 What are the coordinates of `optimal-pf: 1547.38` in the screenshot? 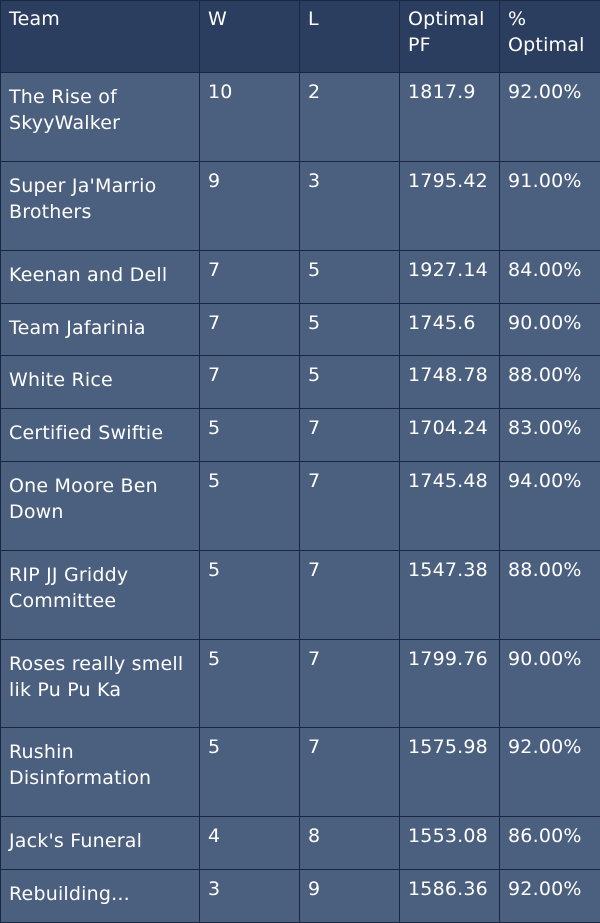 It's located at (449, 594).